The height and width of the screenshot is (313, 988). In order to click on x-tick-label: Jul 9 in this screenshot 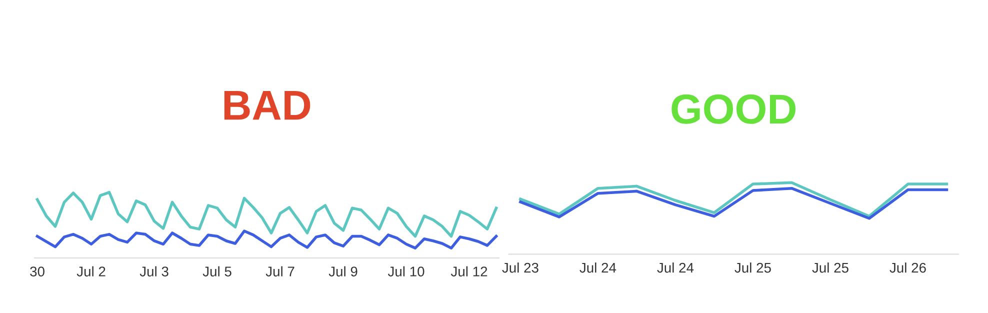, I will do `click(343, 271)`.